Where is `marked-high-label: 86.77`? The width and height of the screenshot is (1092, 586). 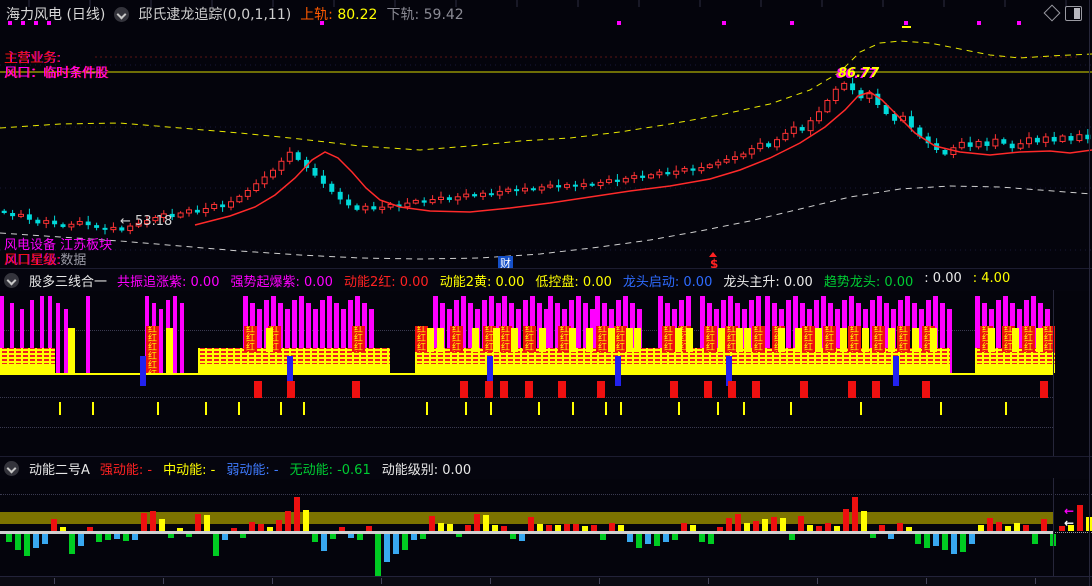 marked-high-label: 86.77 is located at coordinates (859, 73).